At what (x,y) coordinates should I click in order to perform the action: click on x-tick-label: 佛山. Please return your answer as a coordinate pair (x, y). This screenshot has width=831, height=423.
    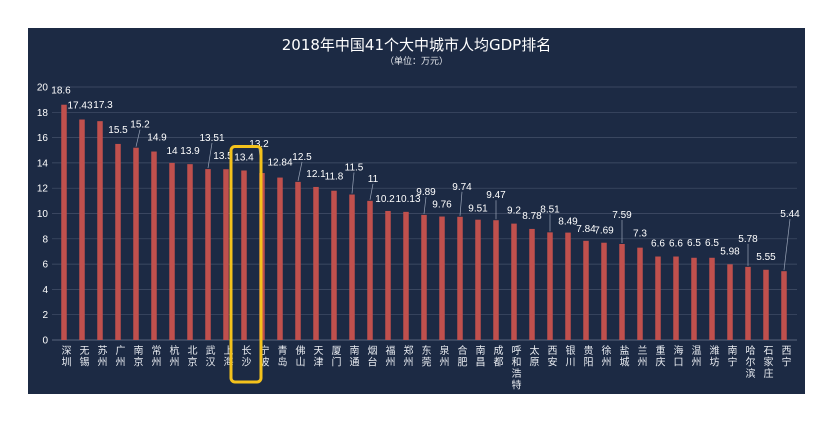
    Looking at the image, I should click on (298, 356).